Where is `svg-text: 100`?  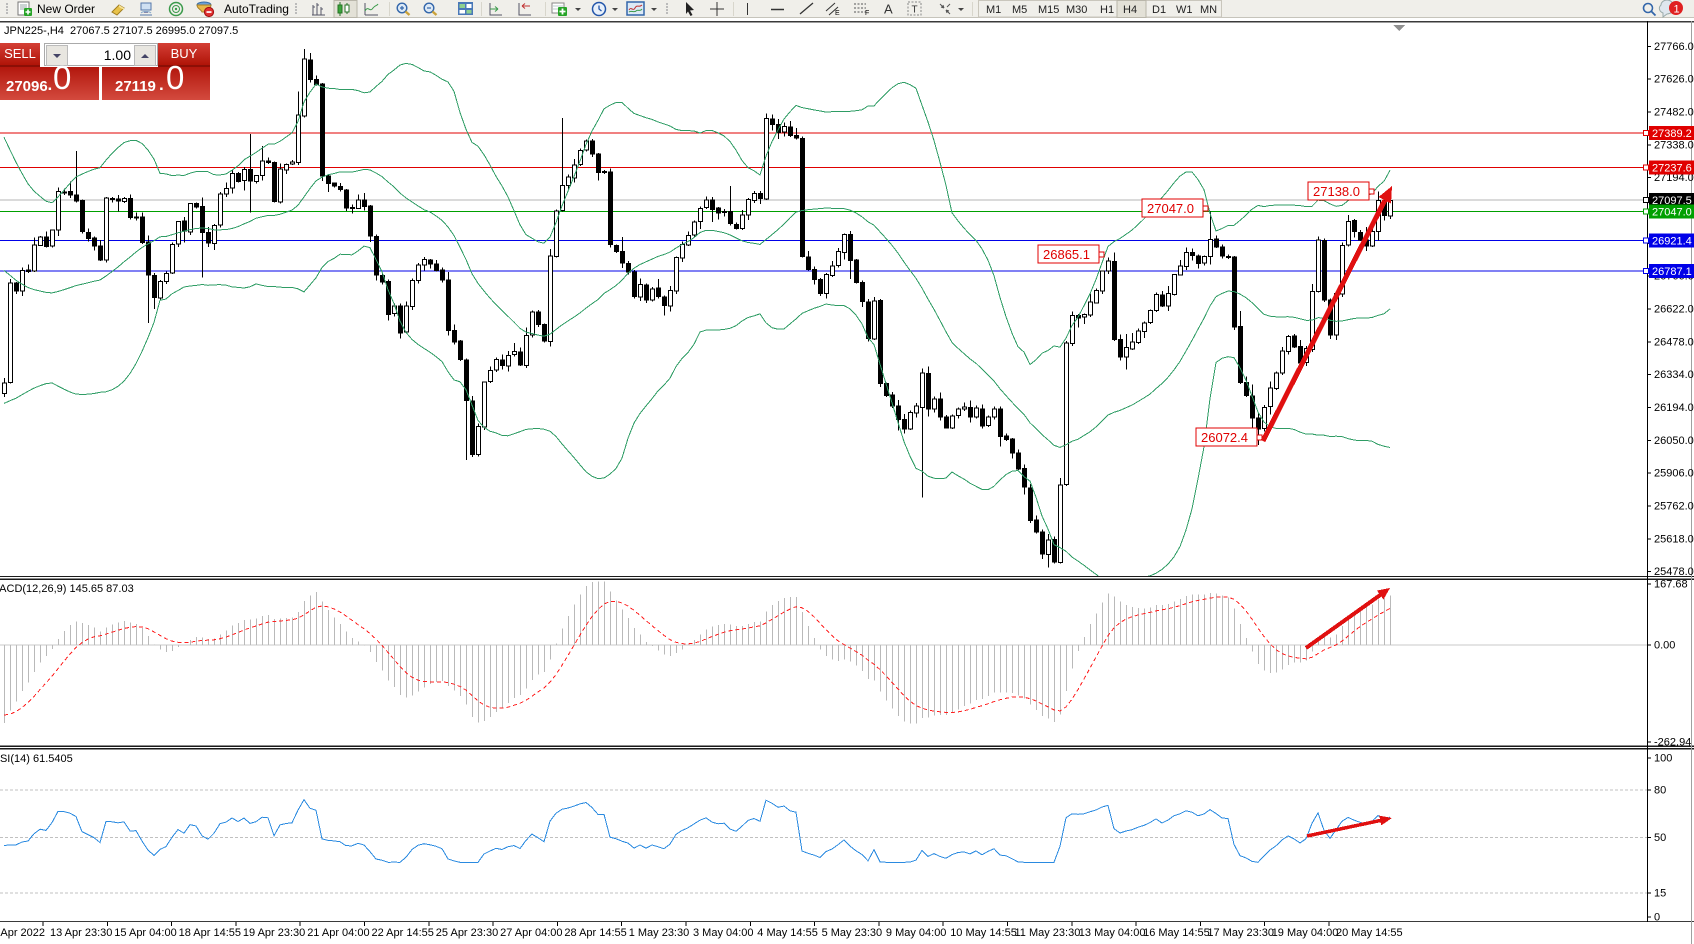
svg-text: 100 is located at coordinates (1663, 759).